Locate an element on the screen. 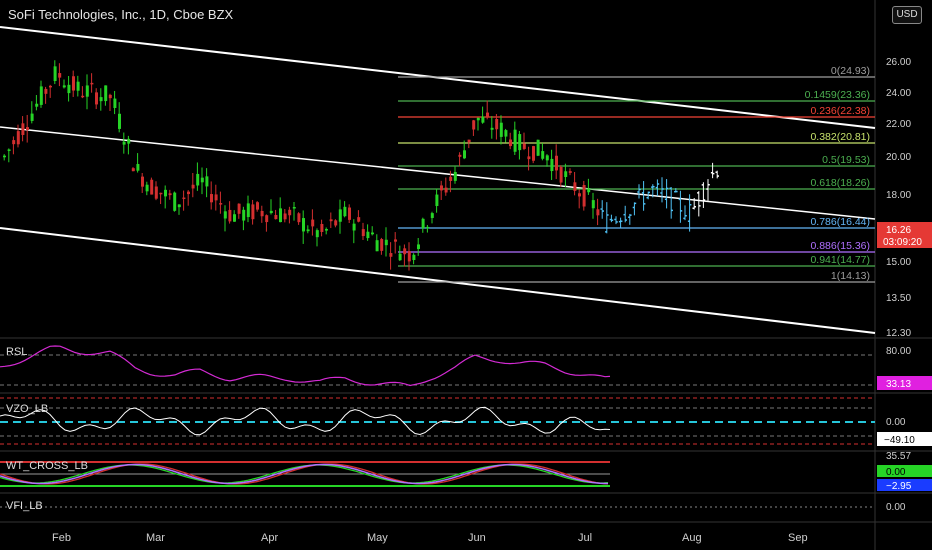 This screenshot has width=932, height=550. wt-line-purple is located at coordinates (304, 474).